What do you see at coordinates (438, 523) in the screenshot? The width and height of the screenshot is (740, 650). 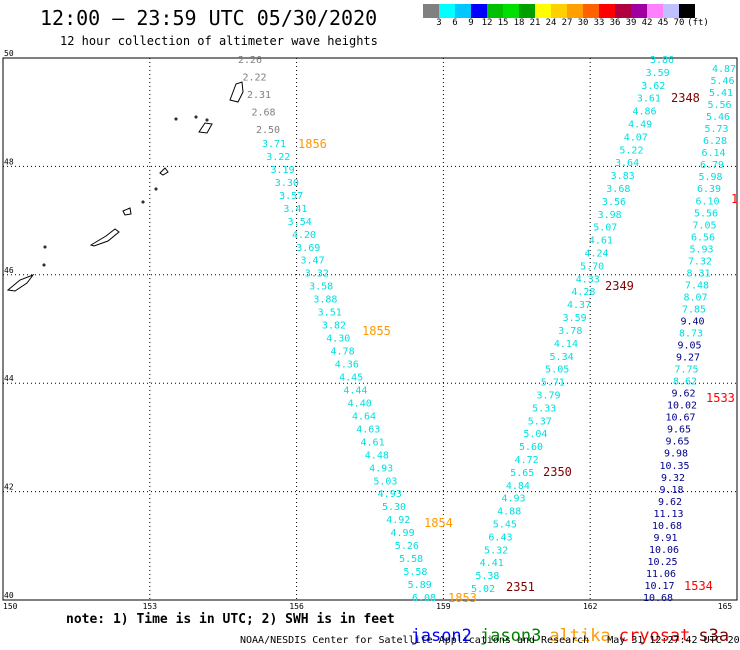 I see `time-label: 1854` at bounding box center [438, 523].